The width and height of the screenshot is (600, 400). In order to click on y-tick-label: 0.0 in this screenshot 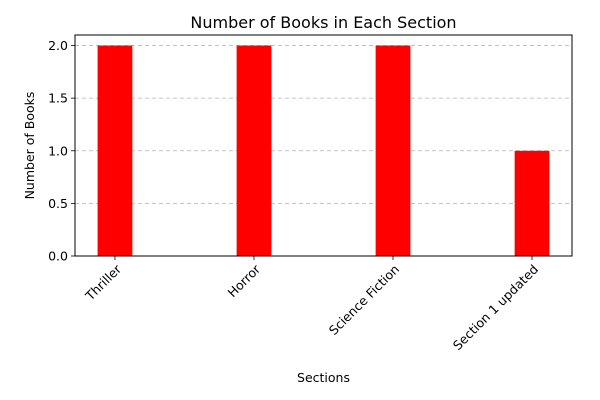, I will do `click(58, 256)`.